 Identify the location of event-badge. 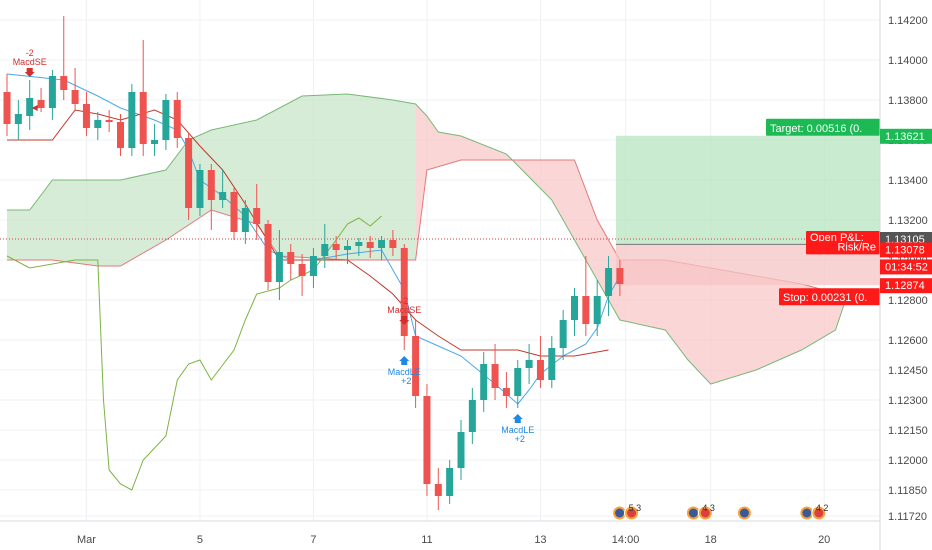
(744, 513).